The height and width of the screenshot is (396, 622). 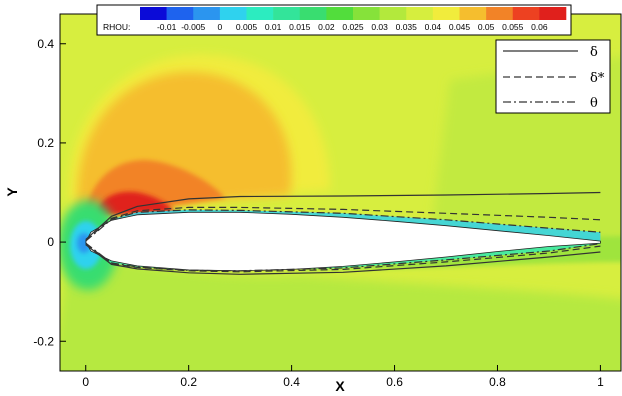 What do you see at coordinates (50, 242) in the screenshot?
I see `y-tick-label: 0` at bounding box center [50, 242].